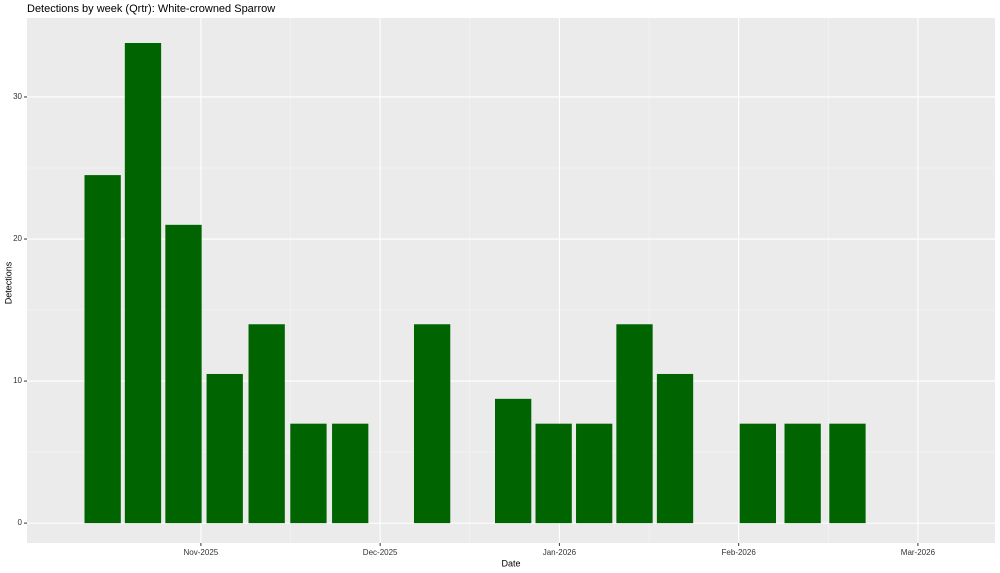 The width and height of the screenshot is (1000, 573). What do you see at coordinates (739, 552) in the screenshot?
I see `x-tick-label: Feb-2026` at bounding box center [739, 552].